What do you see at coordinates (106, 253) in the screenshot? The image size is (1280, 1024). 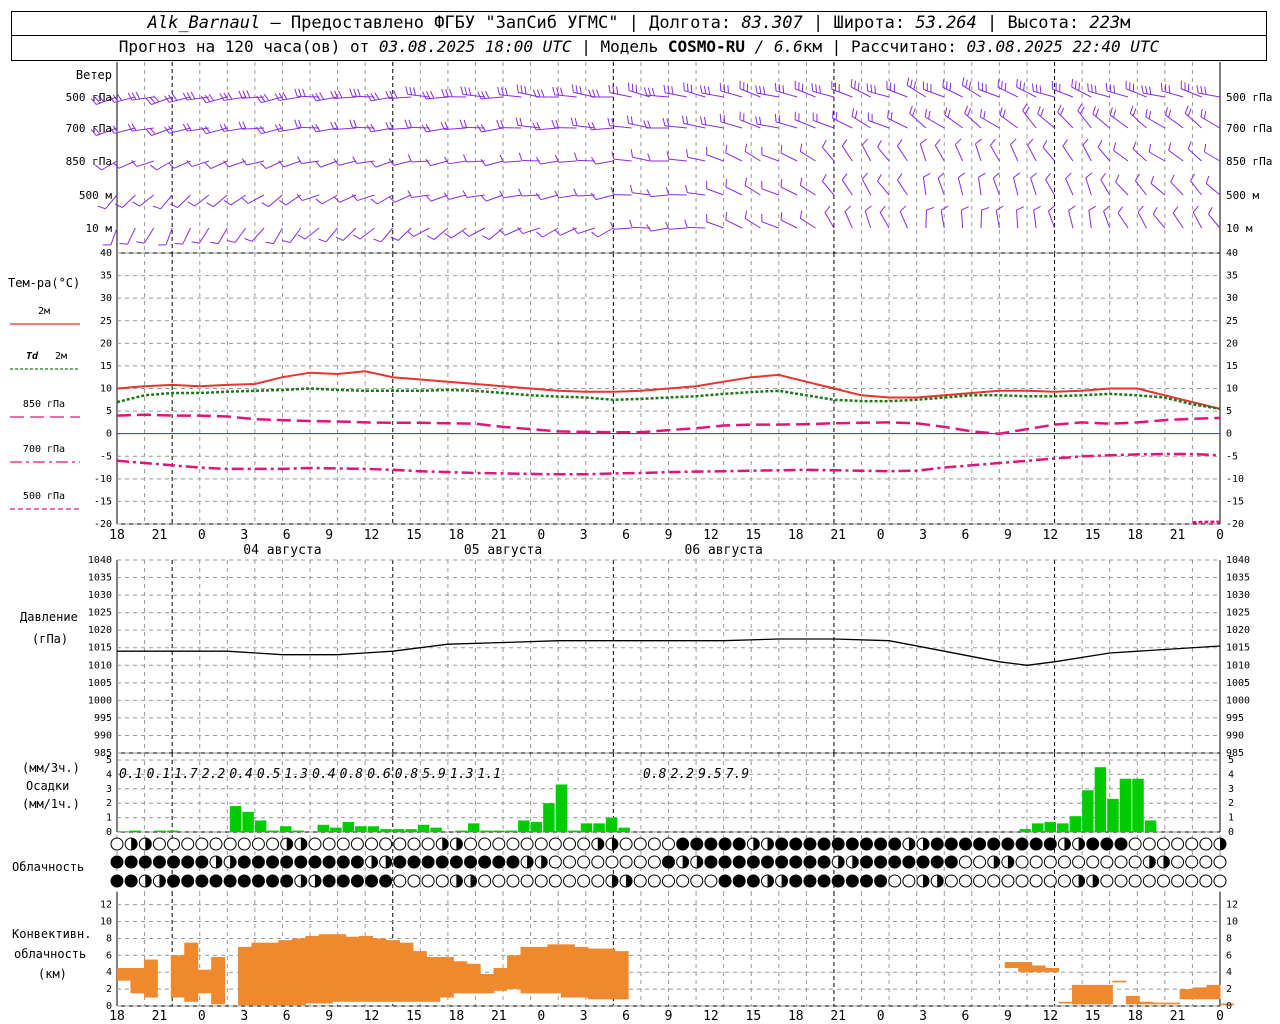 I see `temp-tick-left: 40` at bounding box center [106, 253].